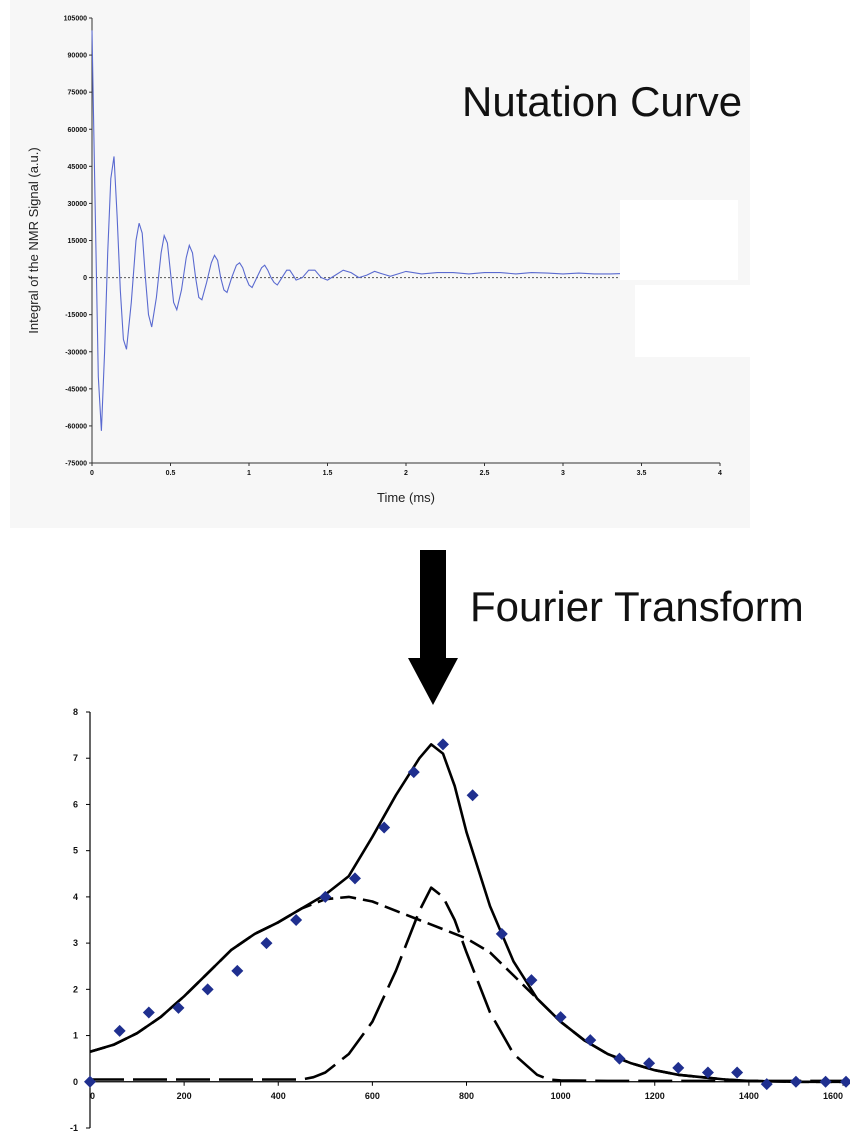 The image size is (850, 1138). What do you see at coordinates (637, 607) in the screenshot?
I see `fourier-transform-caption: Fourier Transform` at bounding box center [637, 607].